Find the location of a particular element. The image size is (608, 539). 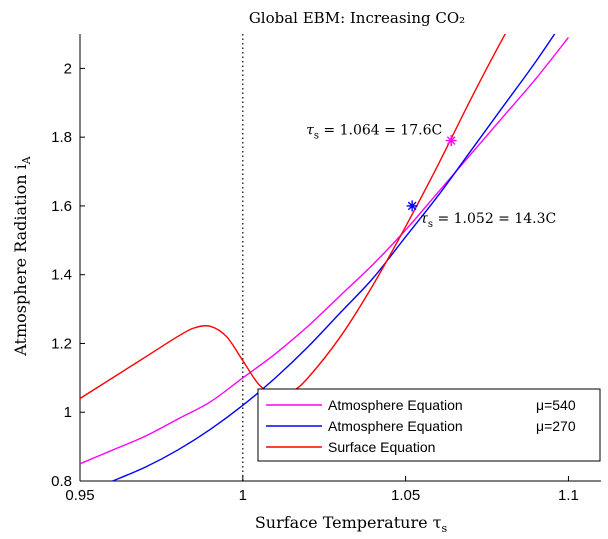

y-tick-label: 1.8 is located at coordinates (61, 137).